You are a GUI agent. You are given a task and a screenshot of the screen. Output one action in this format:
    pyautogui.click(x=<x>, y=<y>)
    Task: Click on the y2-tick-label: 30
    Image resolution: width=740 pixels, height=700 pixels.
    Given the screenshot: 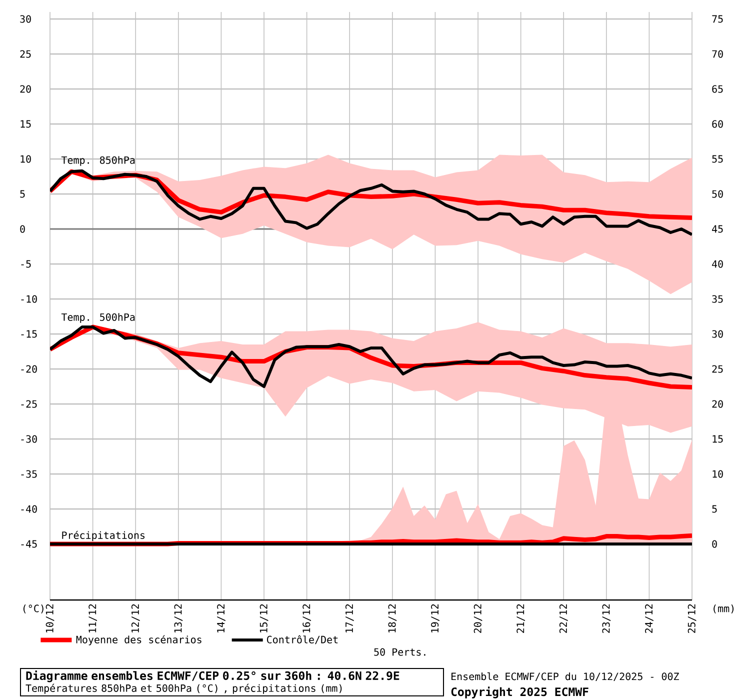 What is the action you would take?
    pyautogui.click(x=717, y=334)
    